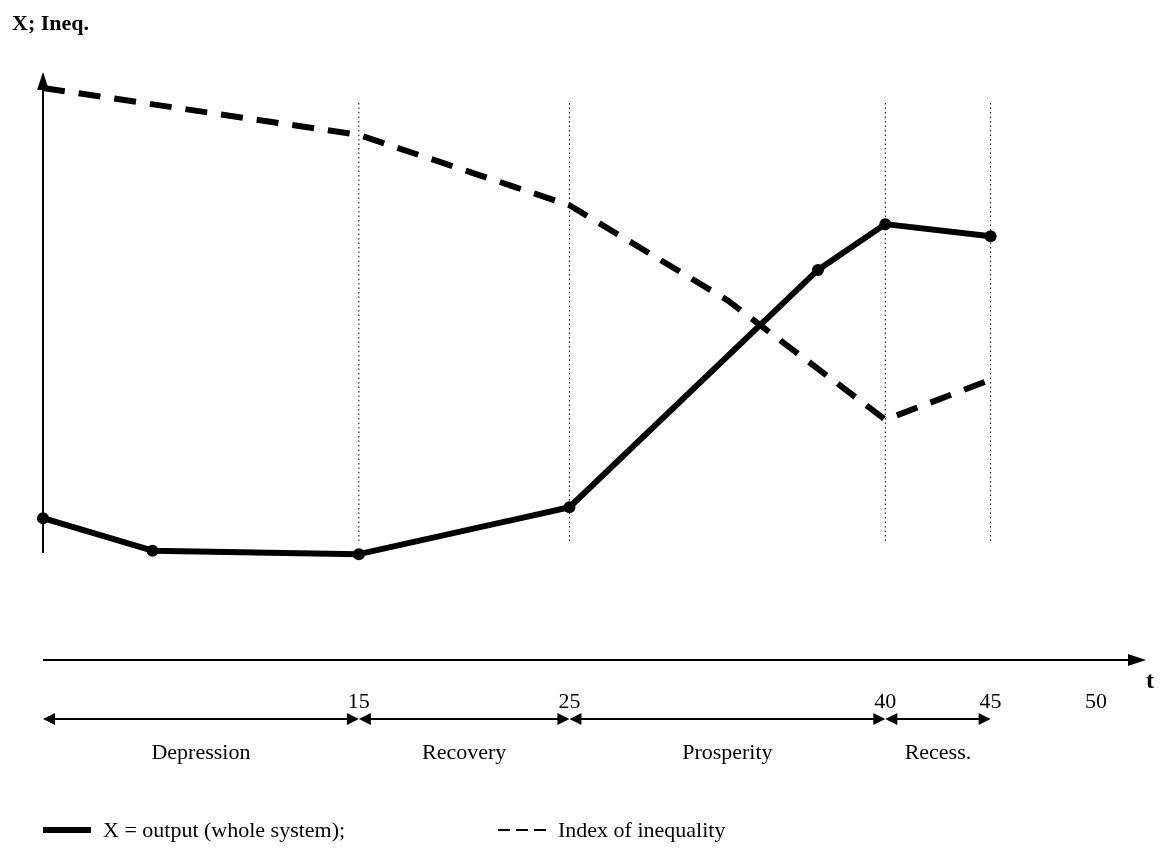 The width and height of the screenshot is (1174, 868). What do you see at coordinates (1150, 680) in the screenshot?
I see `x-axis-title: t` at bounding box center [1150, 680].